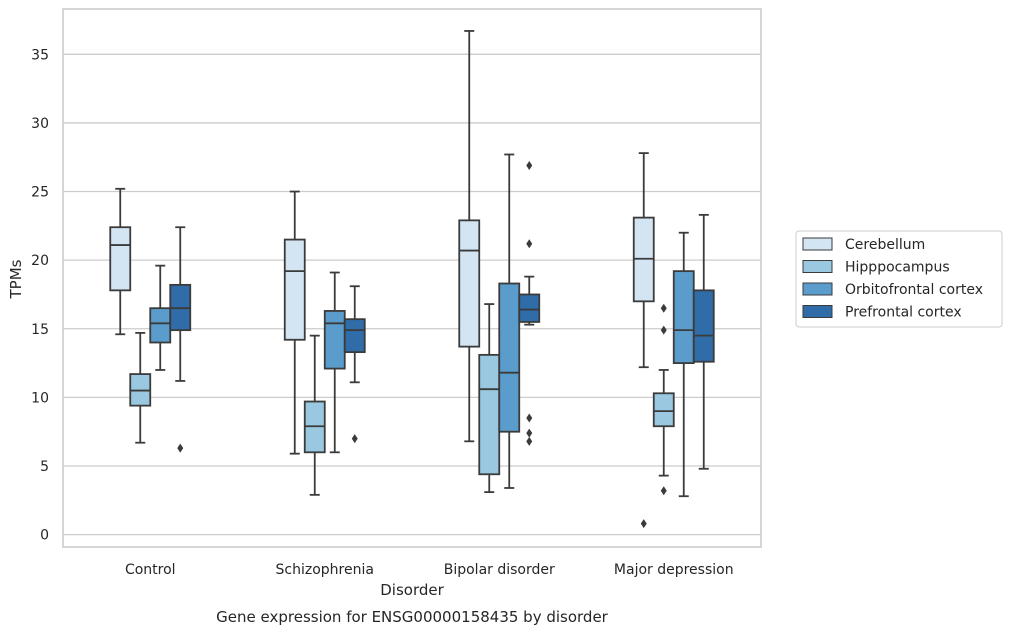 This screenshot has height=634, width=1013. I want to click on x-tick-label: Schizophrenia, so click(325, 570).